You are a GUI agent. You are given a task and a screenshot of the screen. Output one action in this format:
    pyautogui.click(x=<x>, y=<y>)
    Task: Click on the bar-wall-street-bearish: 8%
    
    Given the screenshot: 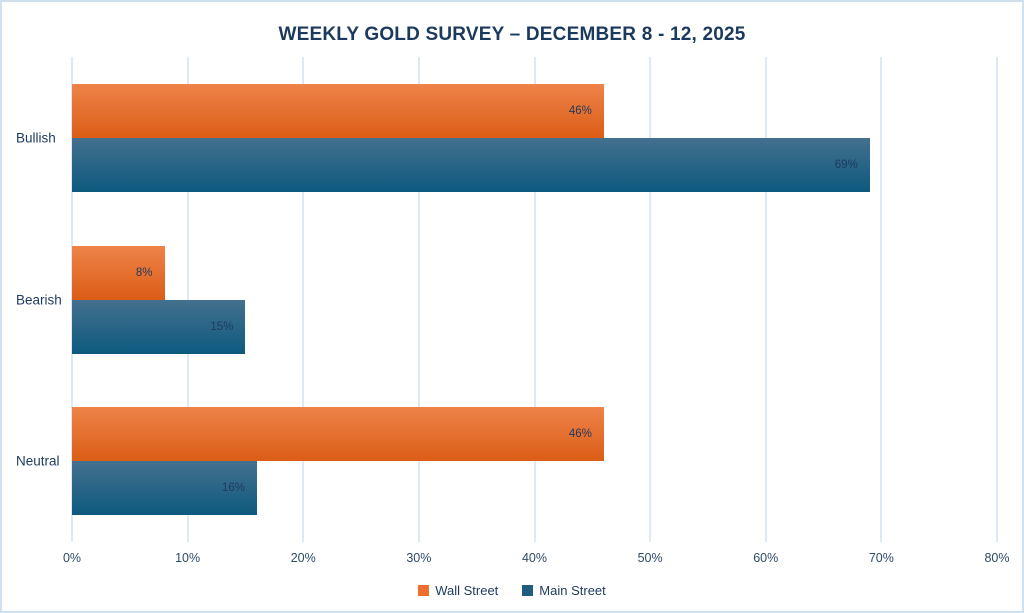 What is the action you would take?
    pyautogui.click(x=118, y=272)
    